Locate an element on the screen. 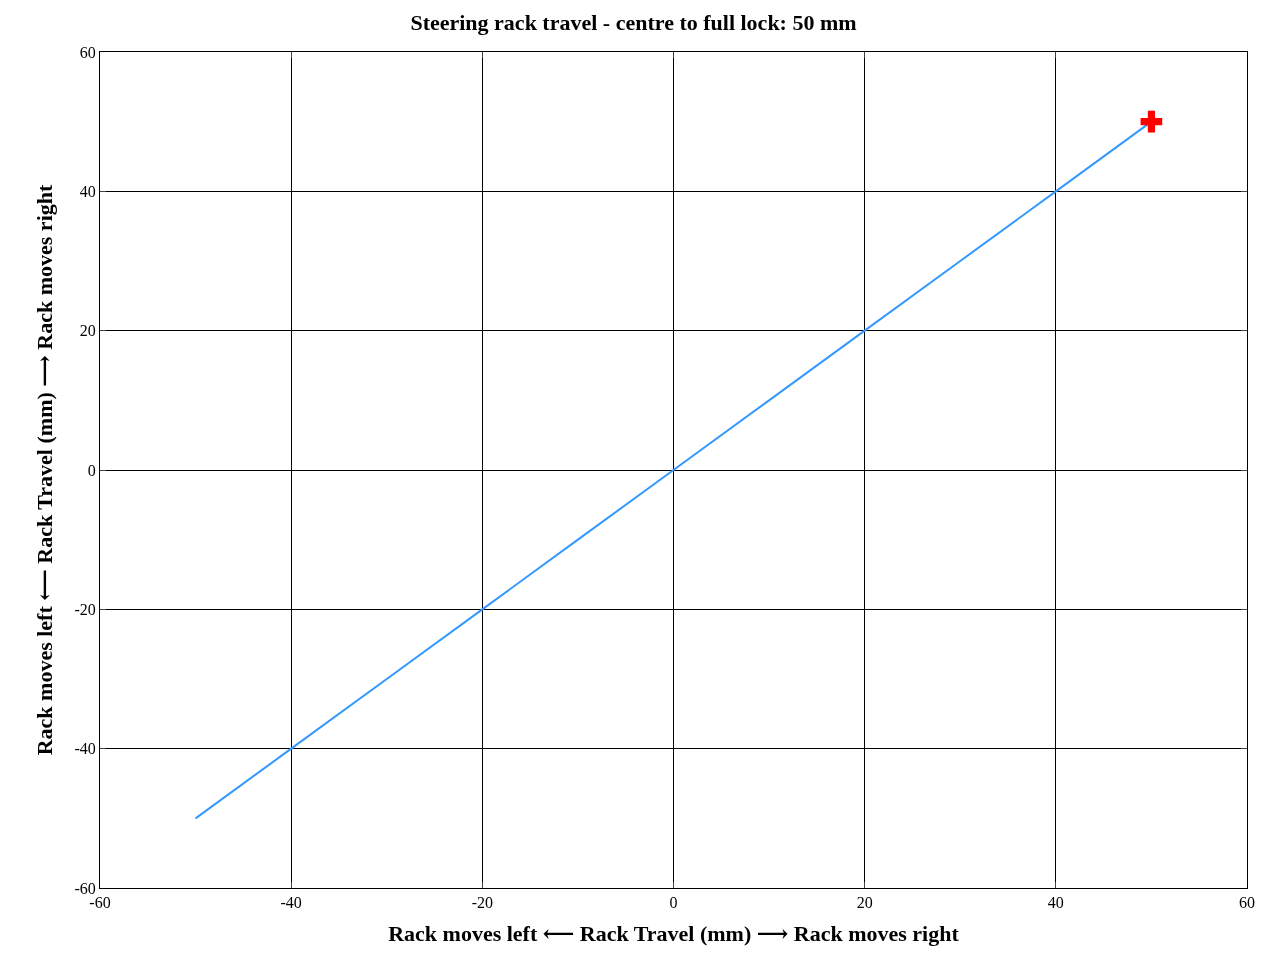 The height and width of the screenshot is (958, 1267). x-tick-label: 20 is located at coordinates (864, 903).